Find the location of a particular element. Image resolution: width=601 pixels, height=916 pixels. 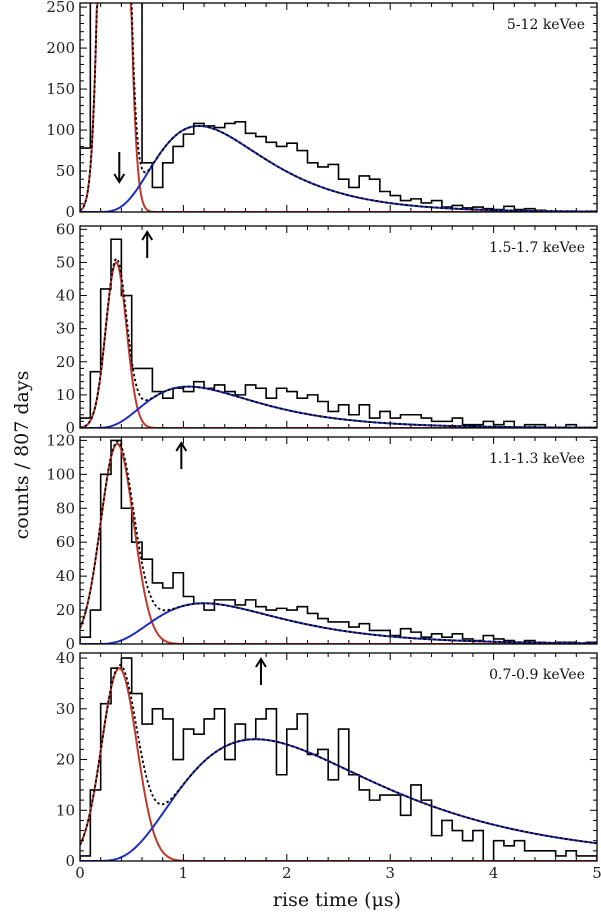

panel-label: 0.7-0.9 keVee is located at coordinates (537, 675).